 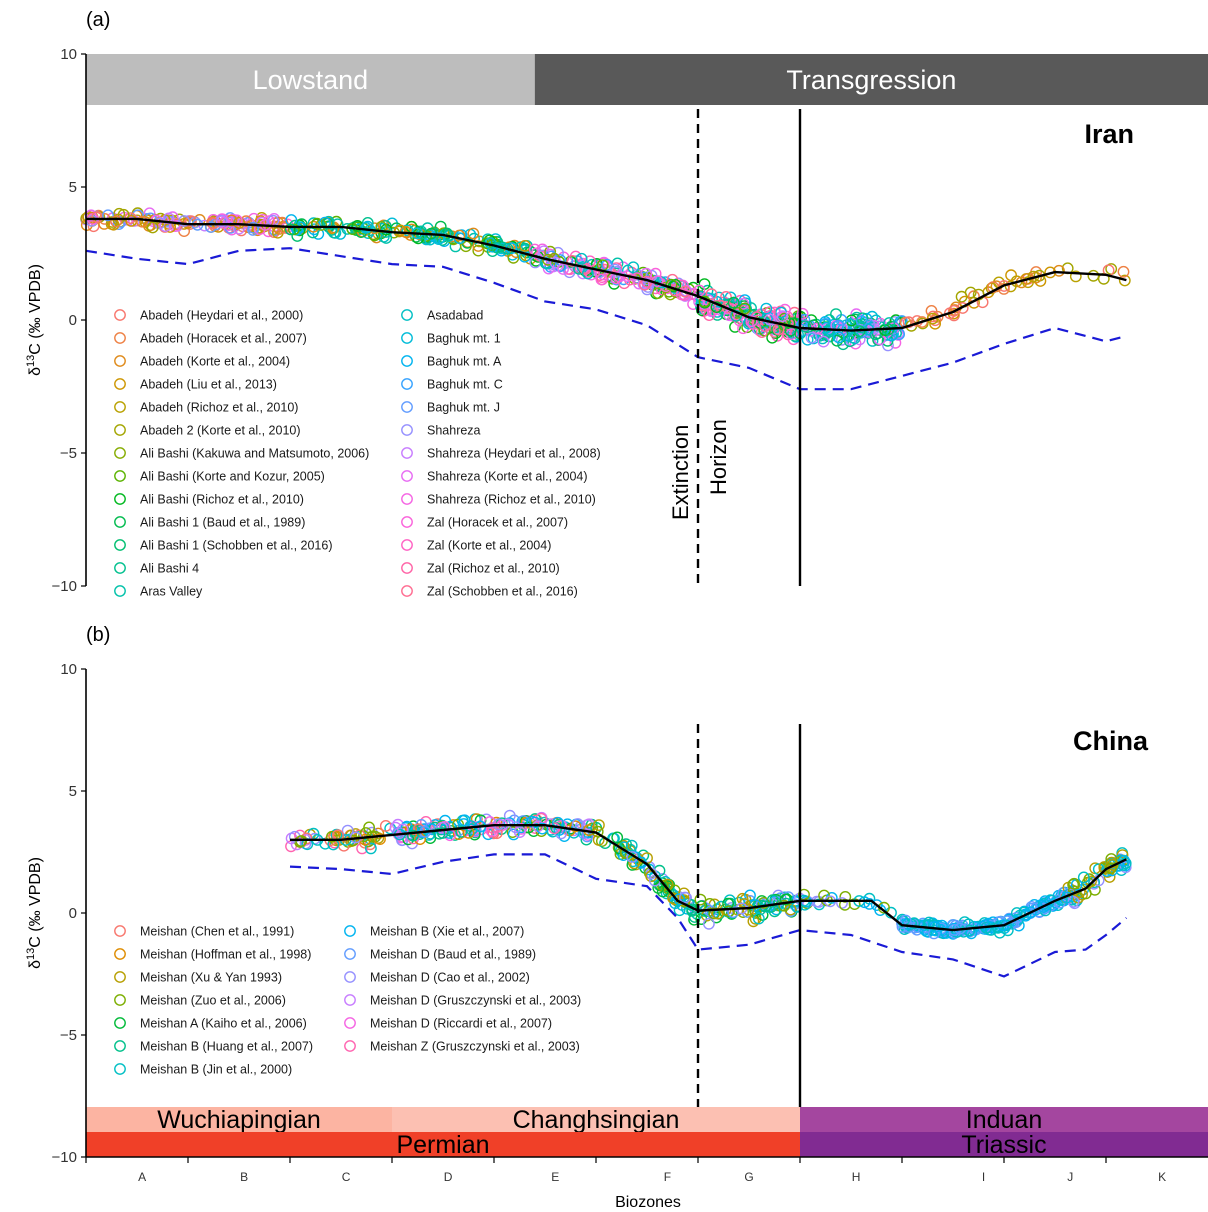 I want to click on legend-label: Abadeh 2 (Korte et al., 2010), so click(x=220, y=431).